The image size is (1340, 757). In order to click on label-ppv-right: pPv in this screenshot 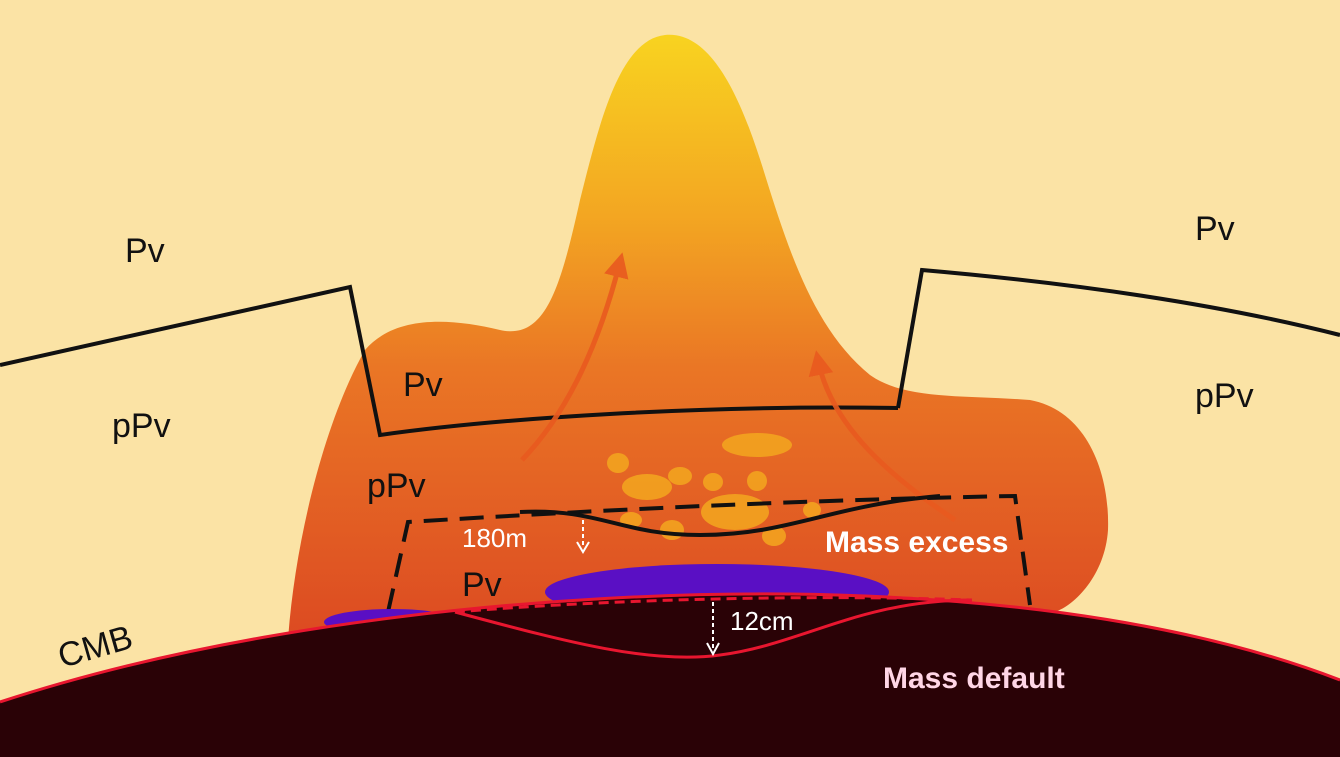, I will do `click(1224, 396)`.